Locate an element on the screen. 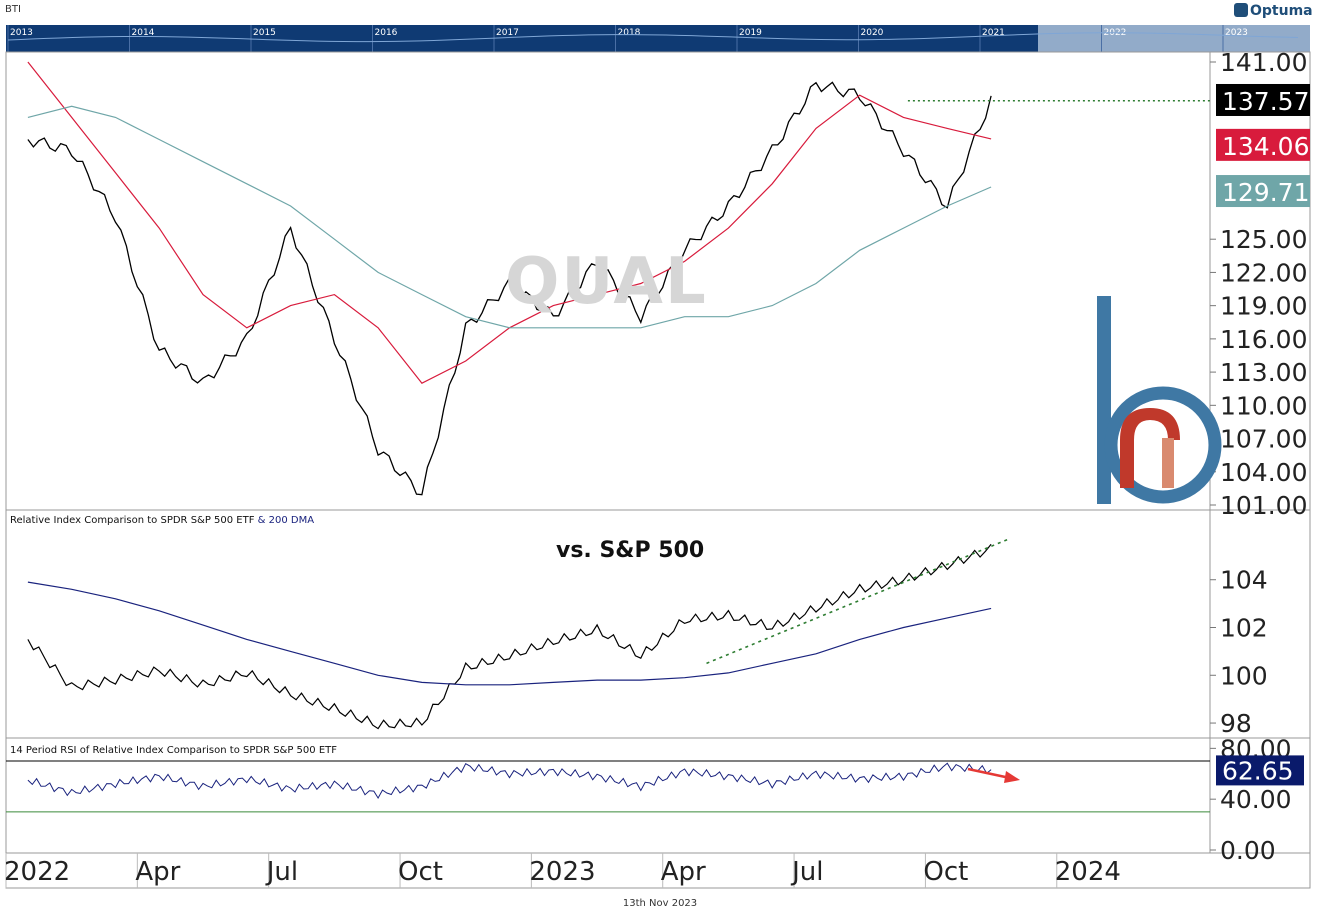 This screenshot has height=924, width=1320. last-value-label: 137.57 is located at coordinates (1265, 101).